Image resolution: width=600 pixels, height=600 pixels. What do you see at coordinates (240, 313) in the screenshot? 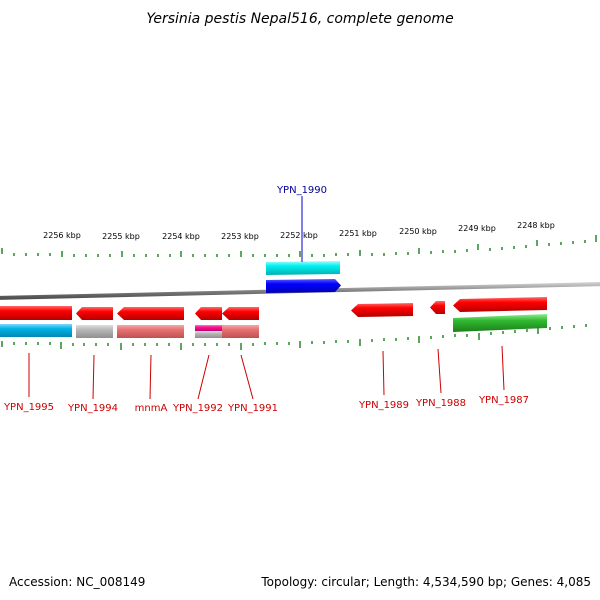
I see `gene-arrow-ypn-1991` at bounding box center [240, 313].